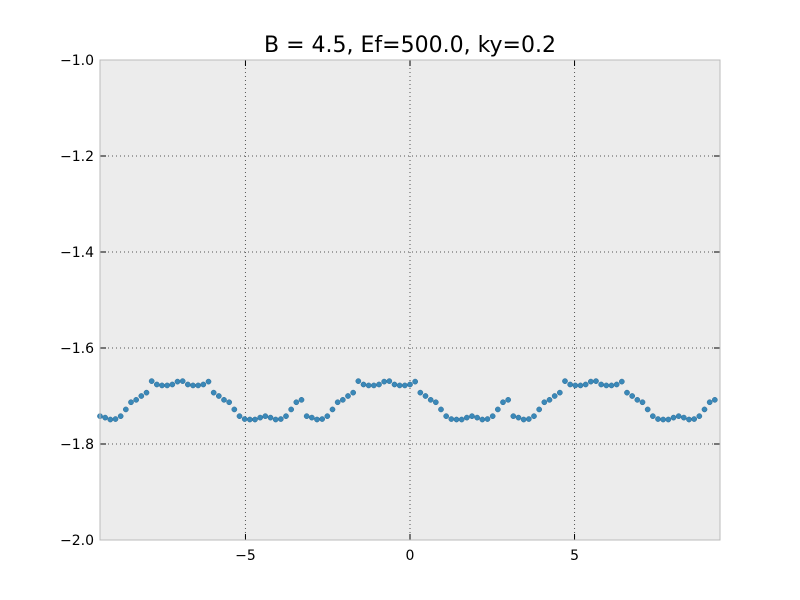 The height and width of the screenshot is (600, 800). I want to click on y-tick-label: −2.0, so click(77, 541).